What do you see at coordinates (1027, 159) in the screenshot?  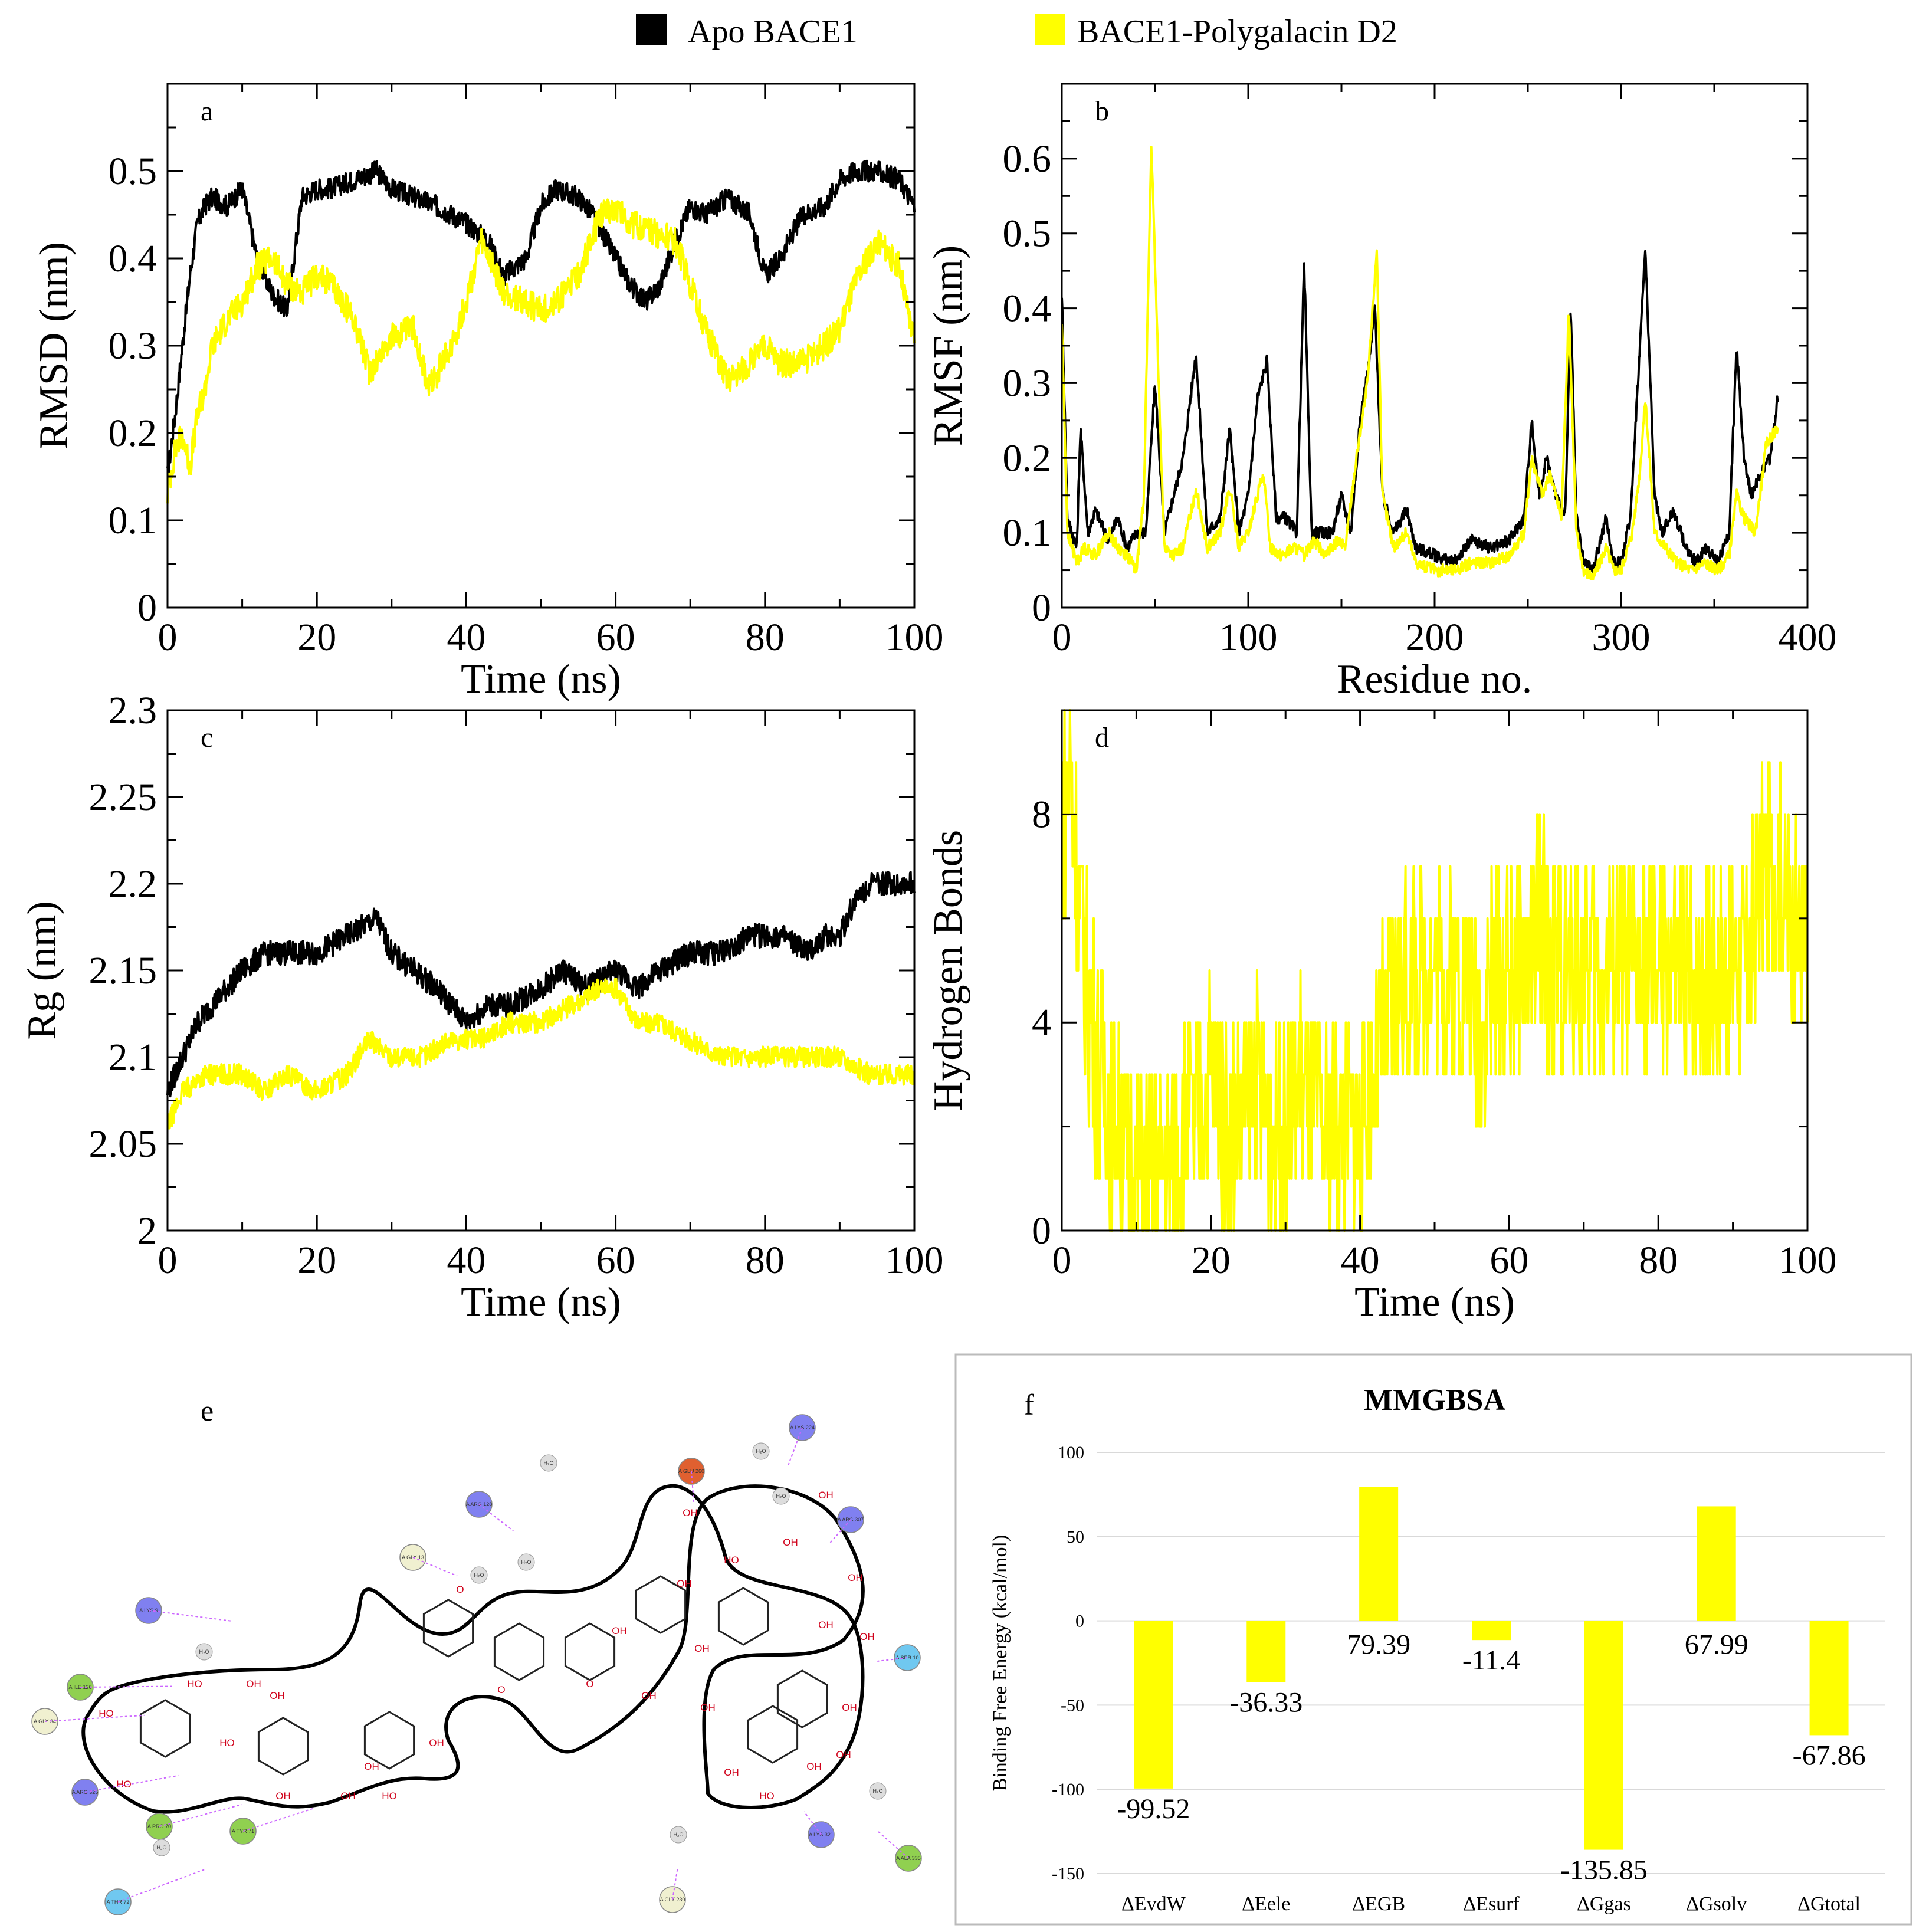 I see `y-tick-label: 0.6` at bounding box center [1027, 159].